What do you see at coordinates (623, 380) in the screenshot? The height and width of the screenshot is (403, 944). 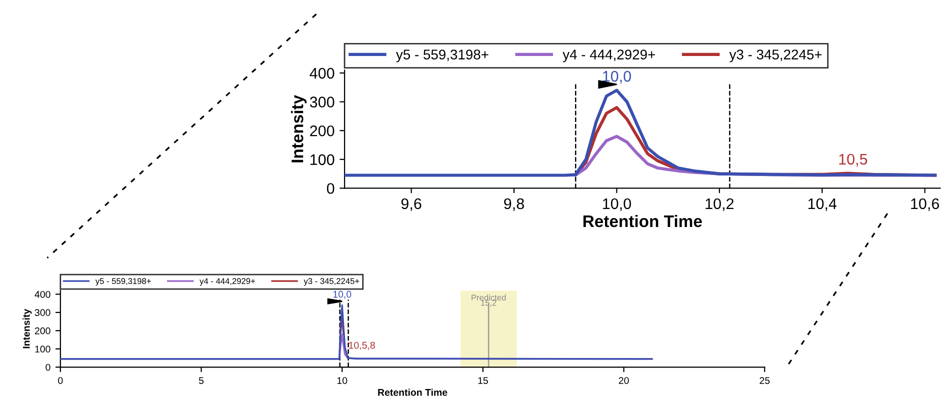 I see `x-tick-label: 20` at bounding box center [623, 380].